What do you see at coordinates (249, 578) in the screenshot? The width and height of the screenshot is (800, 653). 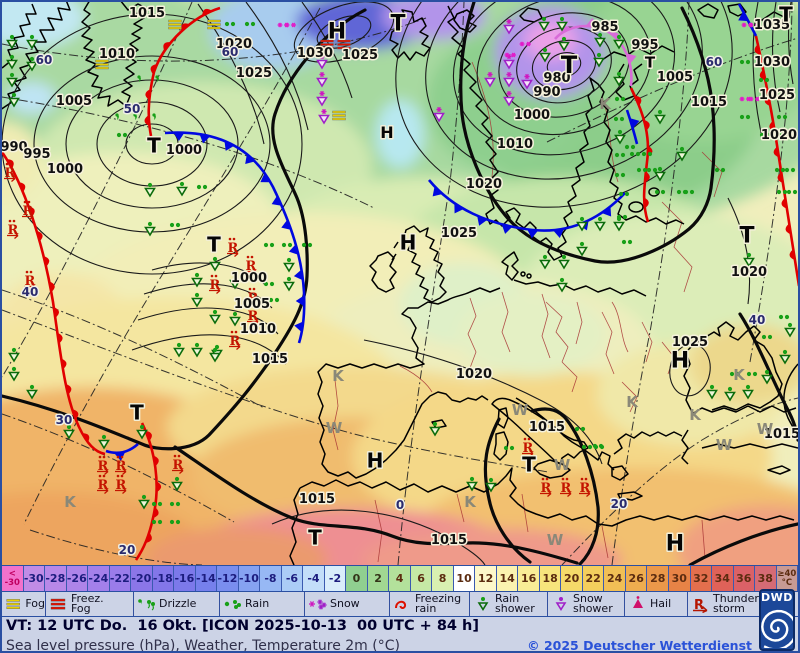 I see `scale-cell: -10` at bounding box center [249, 578].